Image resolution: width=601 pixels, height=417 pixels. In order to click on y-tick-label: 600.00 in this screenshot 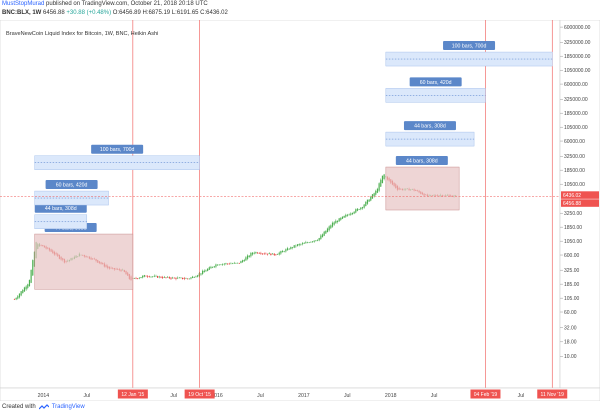, I will do `click(572, 256)`.